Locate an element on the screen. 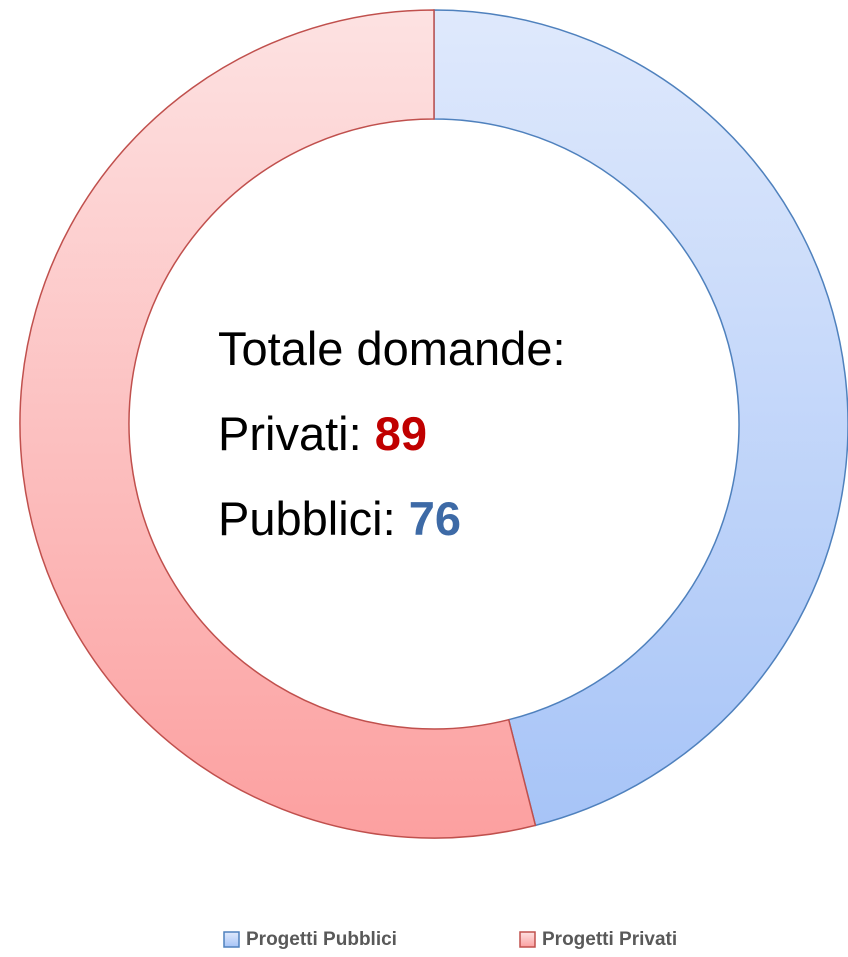  center-line: Pubblici: 76 is located at coordinates (339, 518).